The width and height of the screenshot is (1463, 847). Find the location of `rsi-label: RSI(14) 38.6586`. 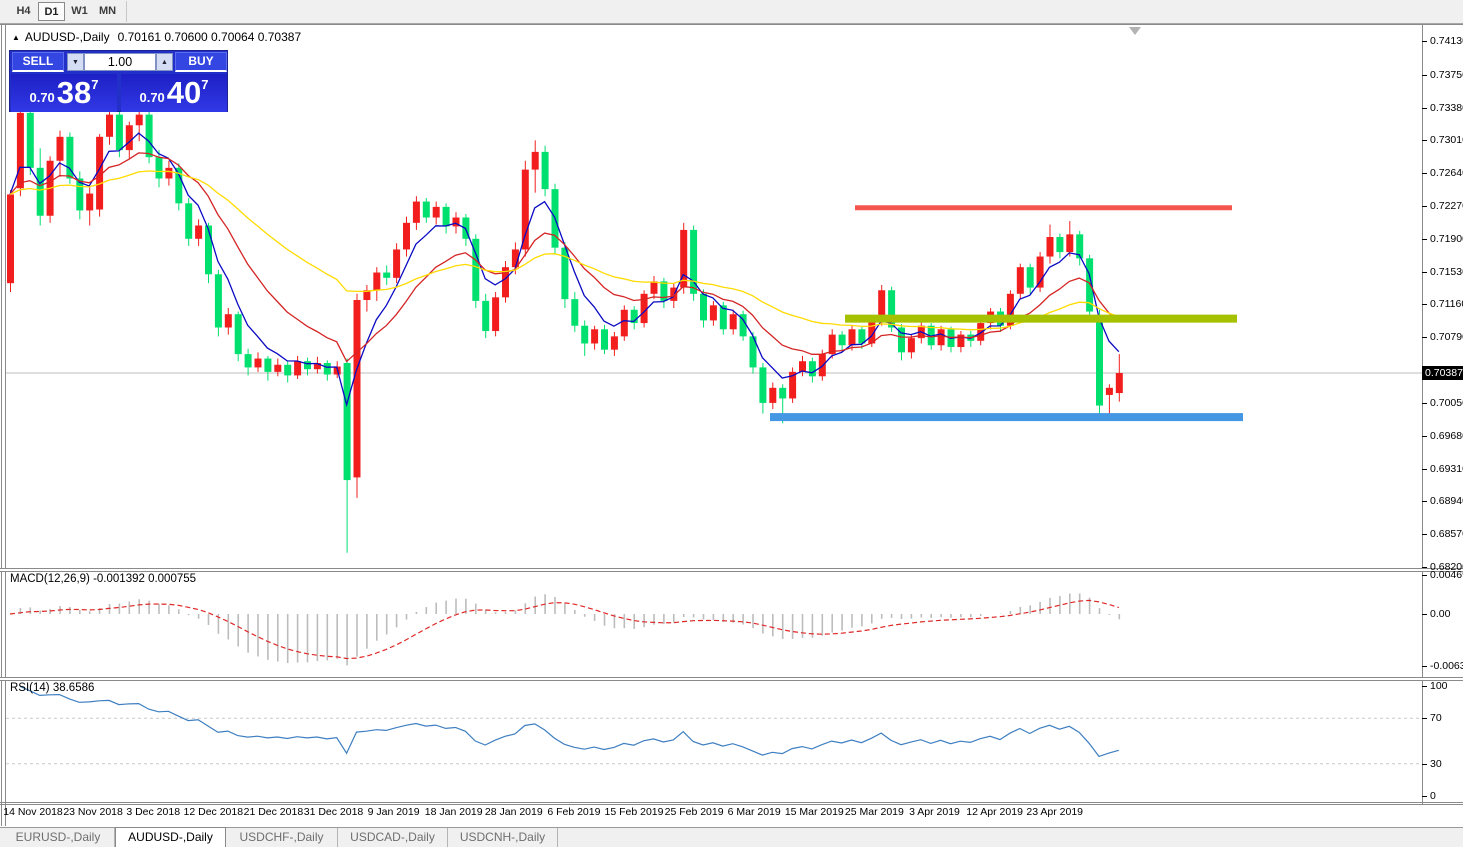

rsi-label: RSI(14) 38.6586 is located at coordinates (52, 688).